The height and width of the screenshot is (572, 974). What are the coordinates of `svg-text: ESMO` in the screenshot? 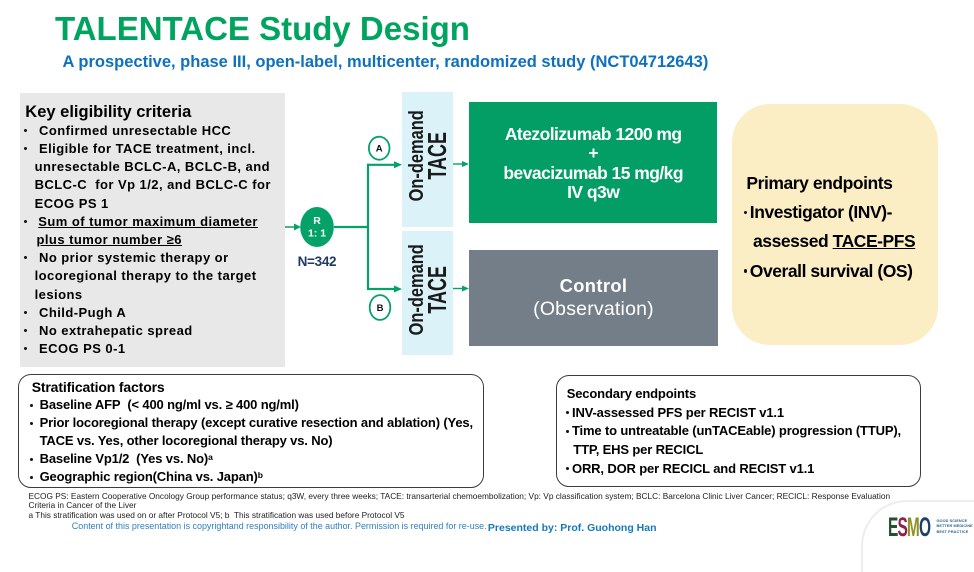 It's located at (909, 528).